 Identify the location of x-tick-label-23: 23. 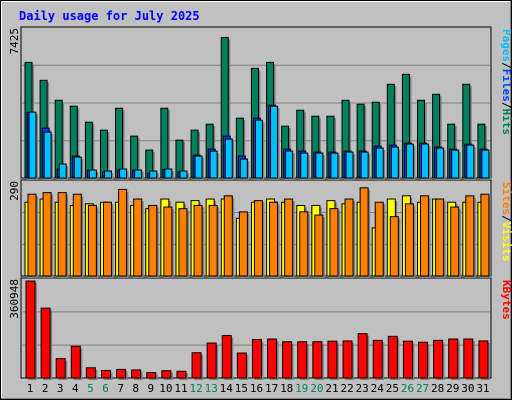
(362, 388).